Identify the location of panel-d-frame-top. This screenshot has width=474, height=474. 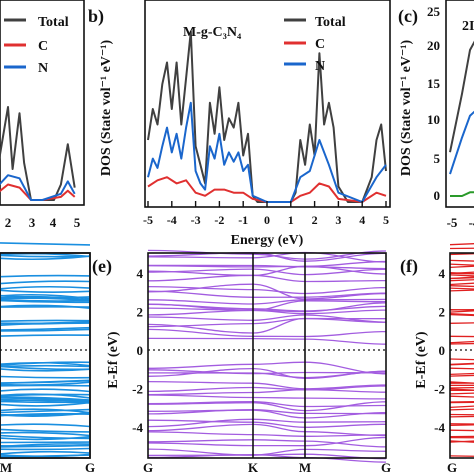
(45, 355).